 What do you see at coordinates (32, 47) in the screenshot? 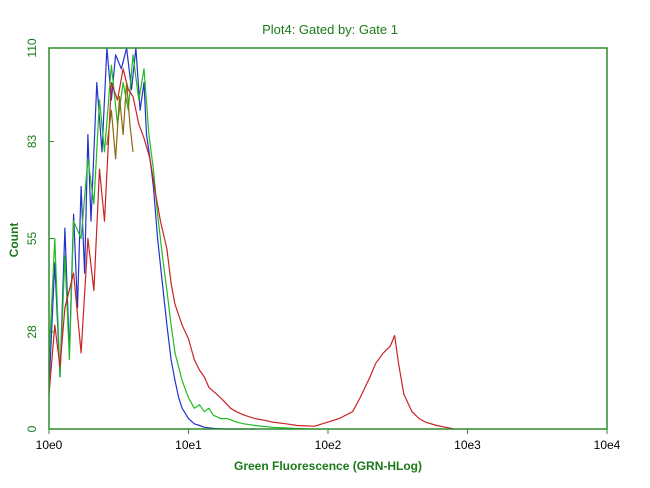
I see `y-tick-label-4: 110` at bounding box center [32, 47].